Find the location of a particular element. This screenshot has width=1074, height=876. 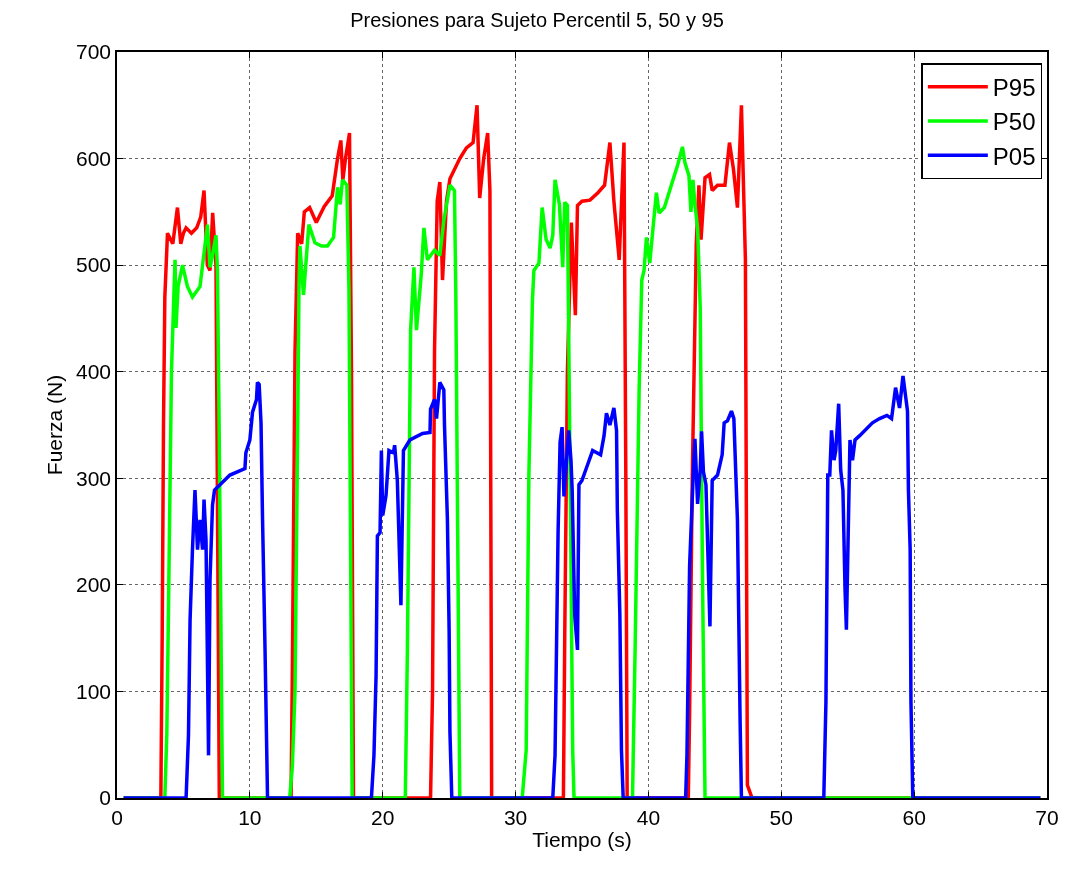

x-tick-label: 60 is located at coordinates (914, 817).